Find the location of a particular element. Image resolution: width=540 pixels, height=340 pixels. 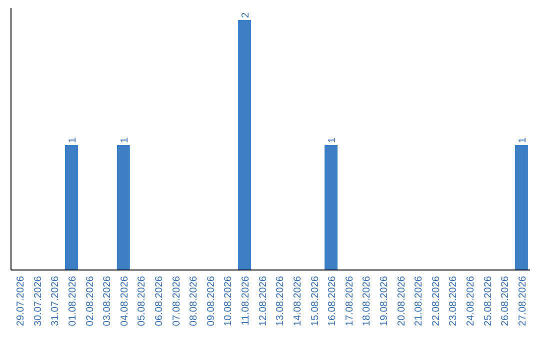

x-tick-label: 12.08.2026 is located at coordinates (263, 301).